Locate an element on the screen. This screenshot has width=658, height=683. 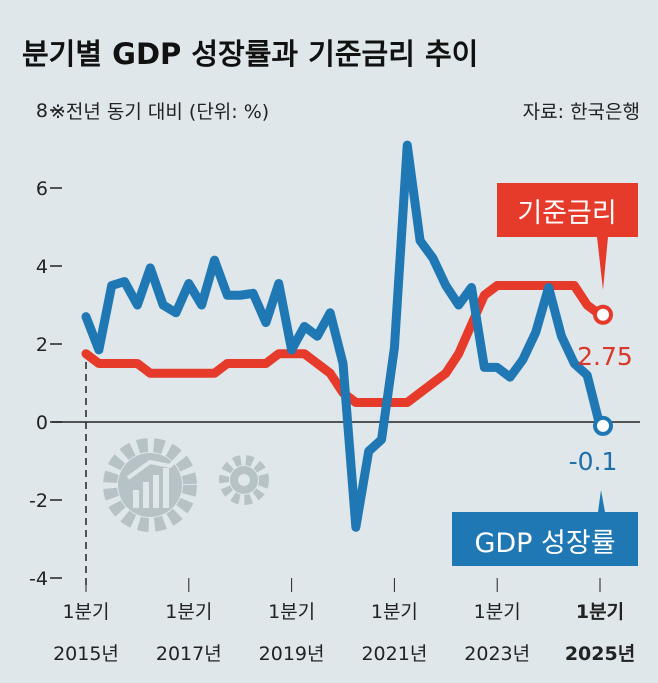
base-rate-legend: 기준금리 is located at coordinates (567, 236).